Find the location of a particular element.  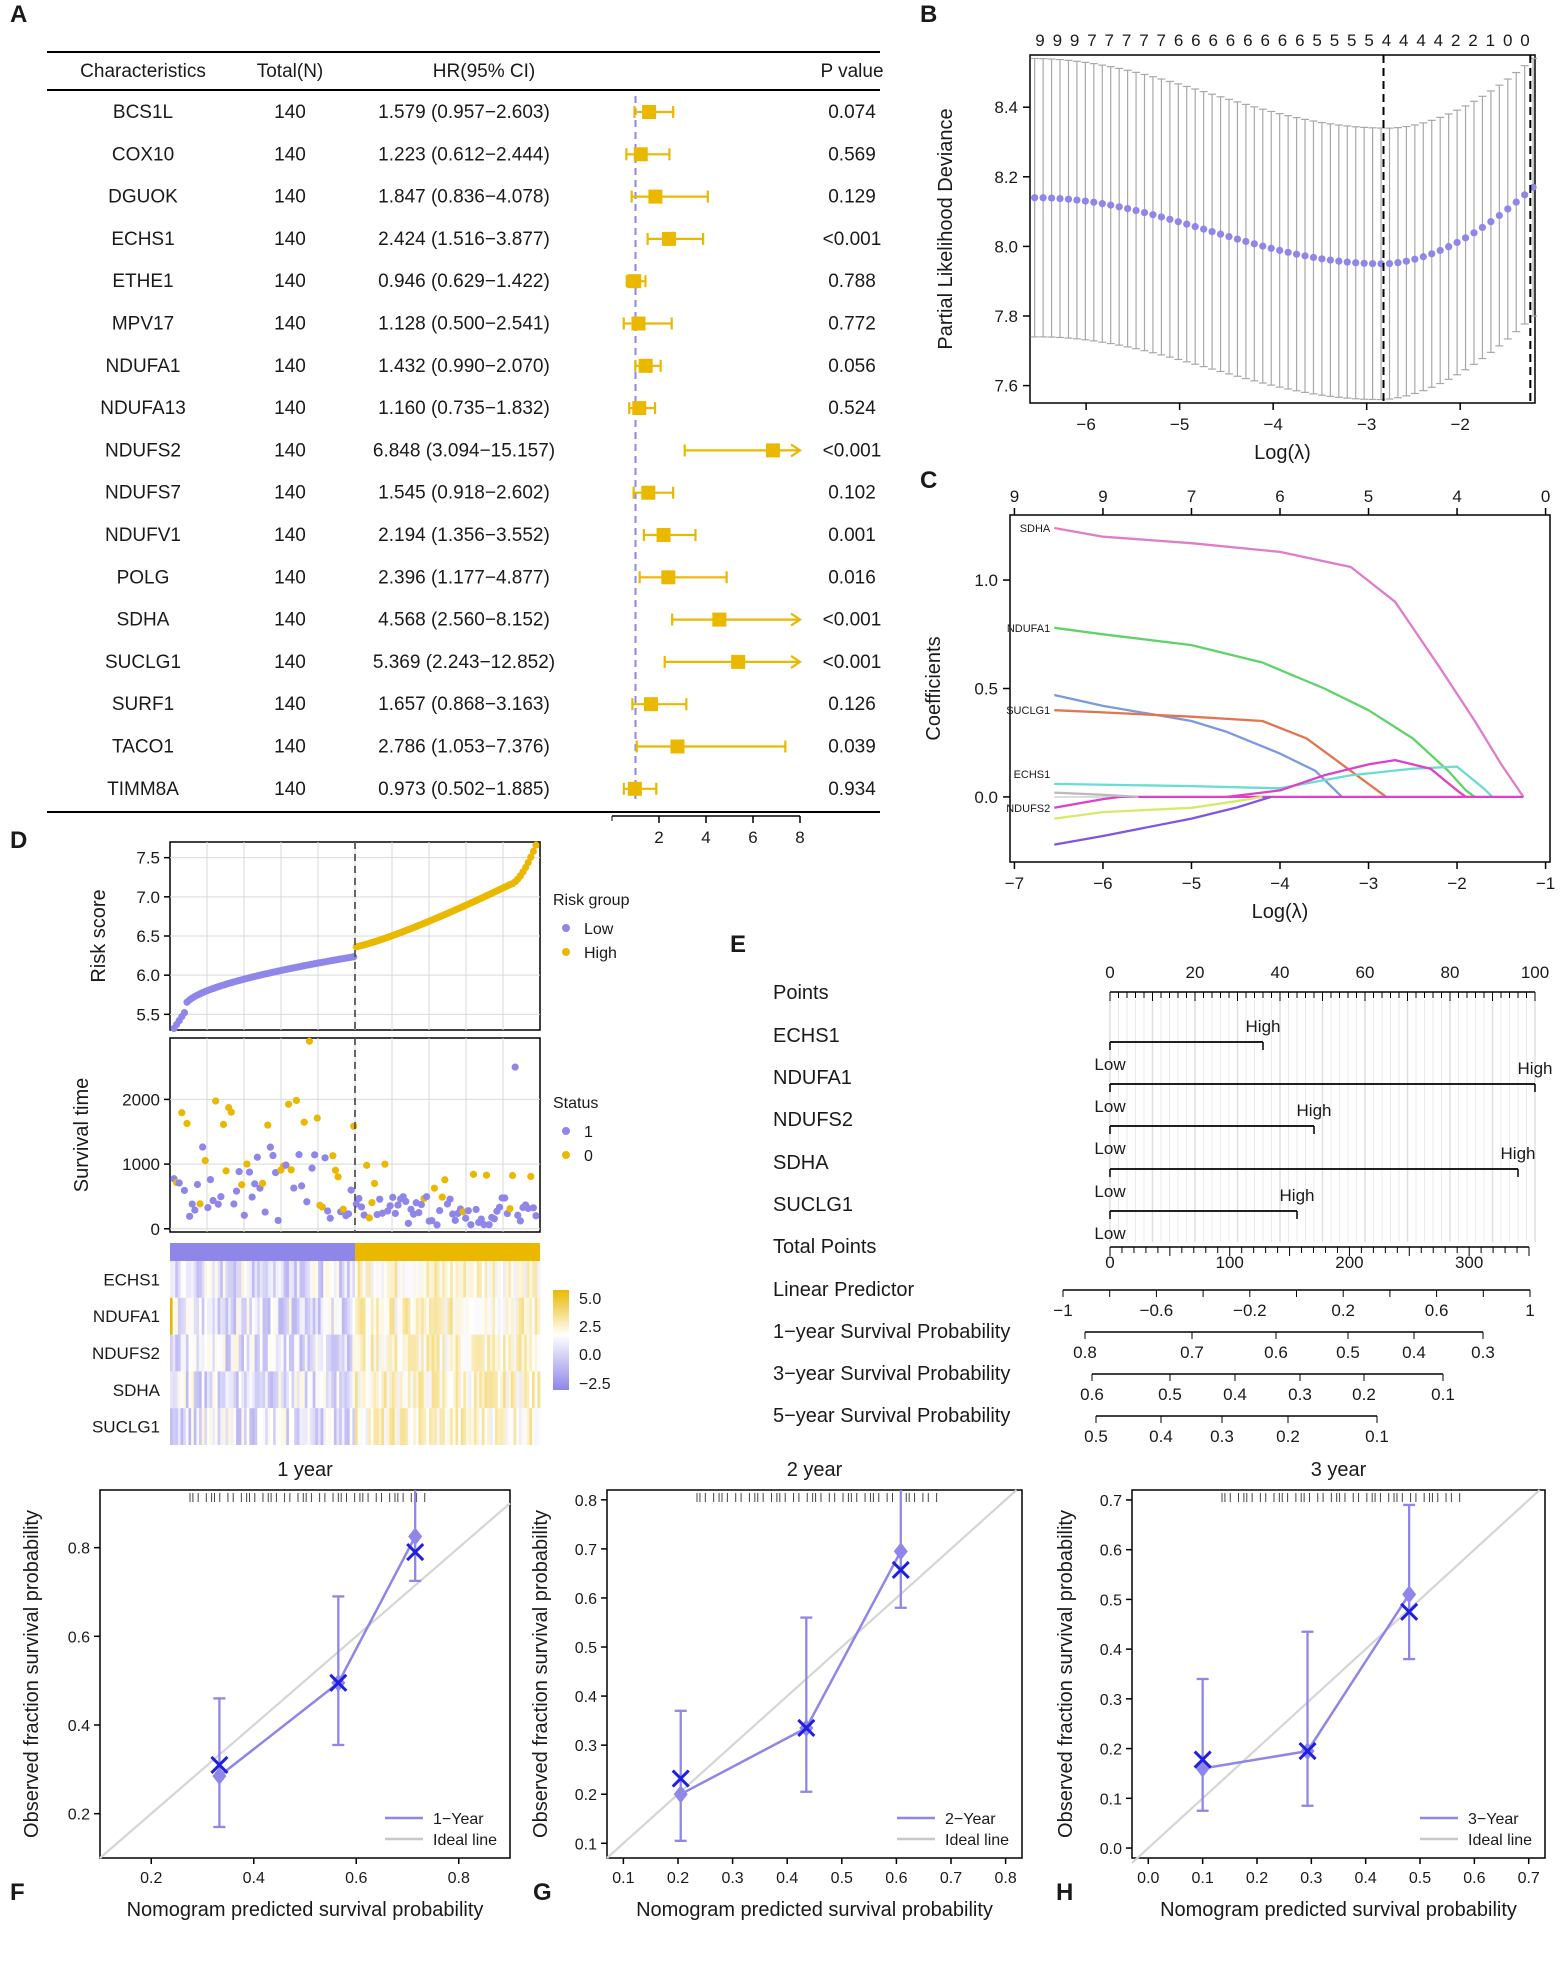

plot-frame is located at coordinates (814, 1674).